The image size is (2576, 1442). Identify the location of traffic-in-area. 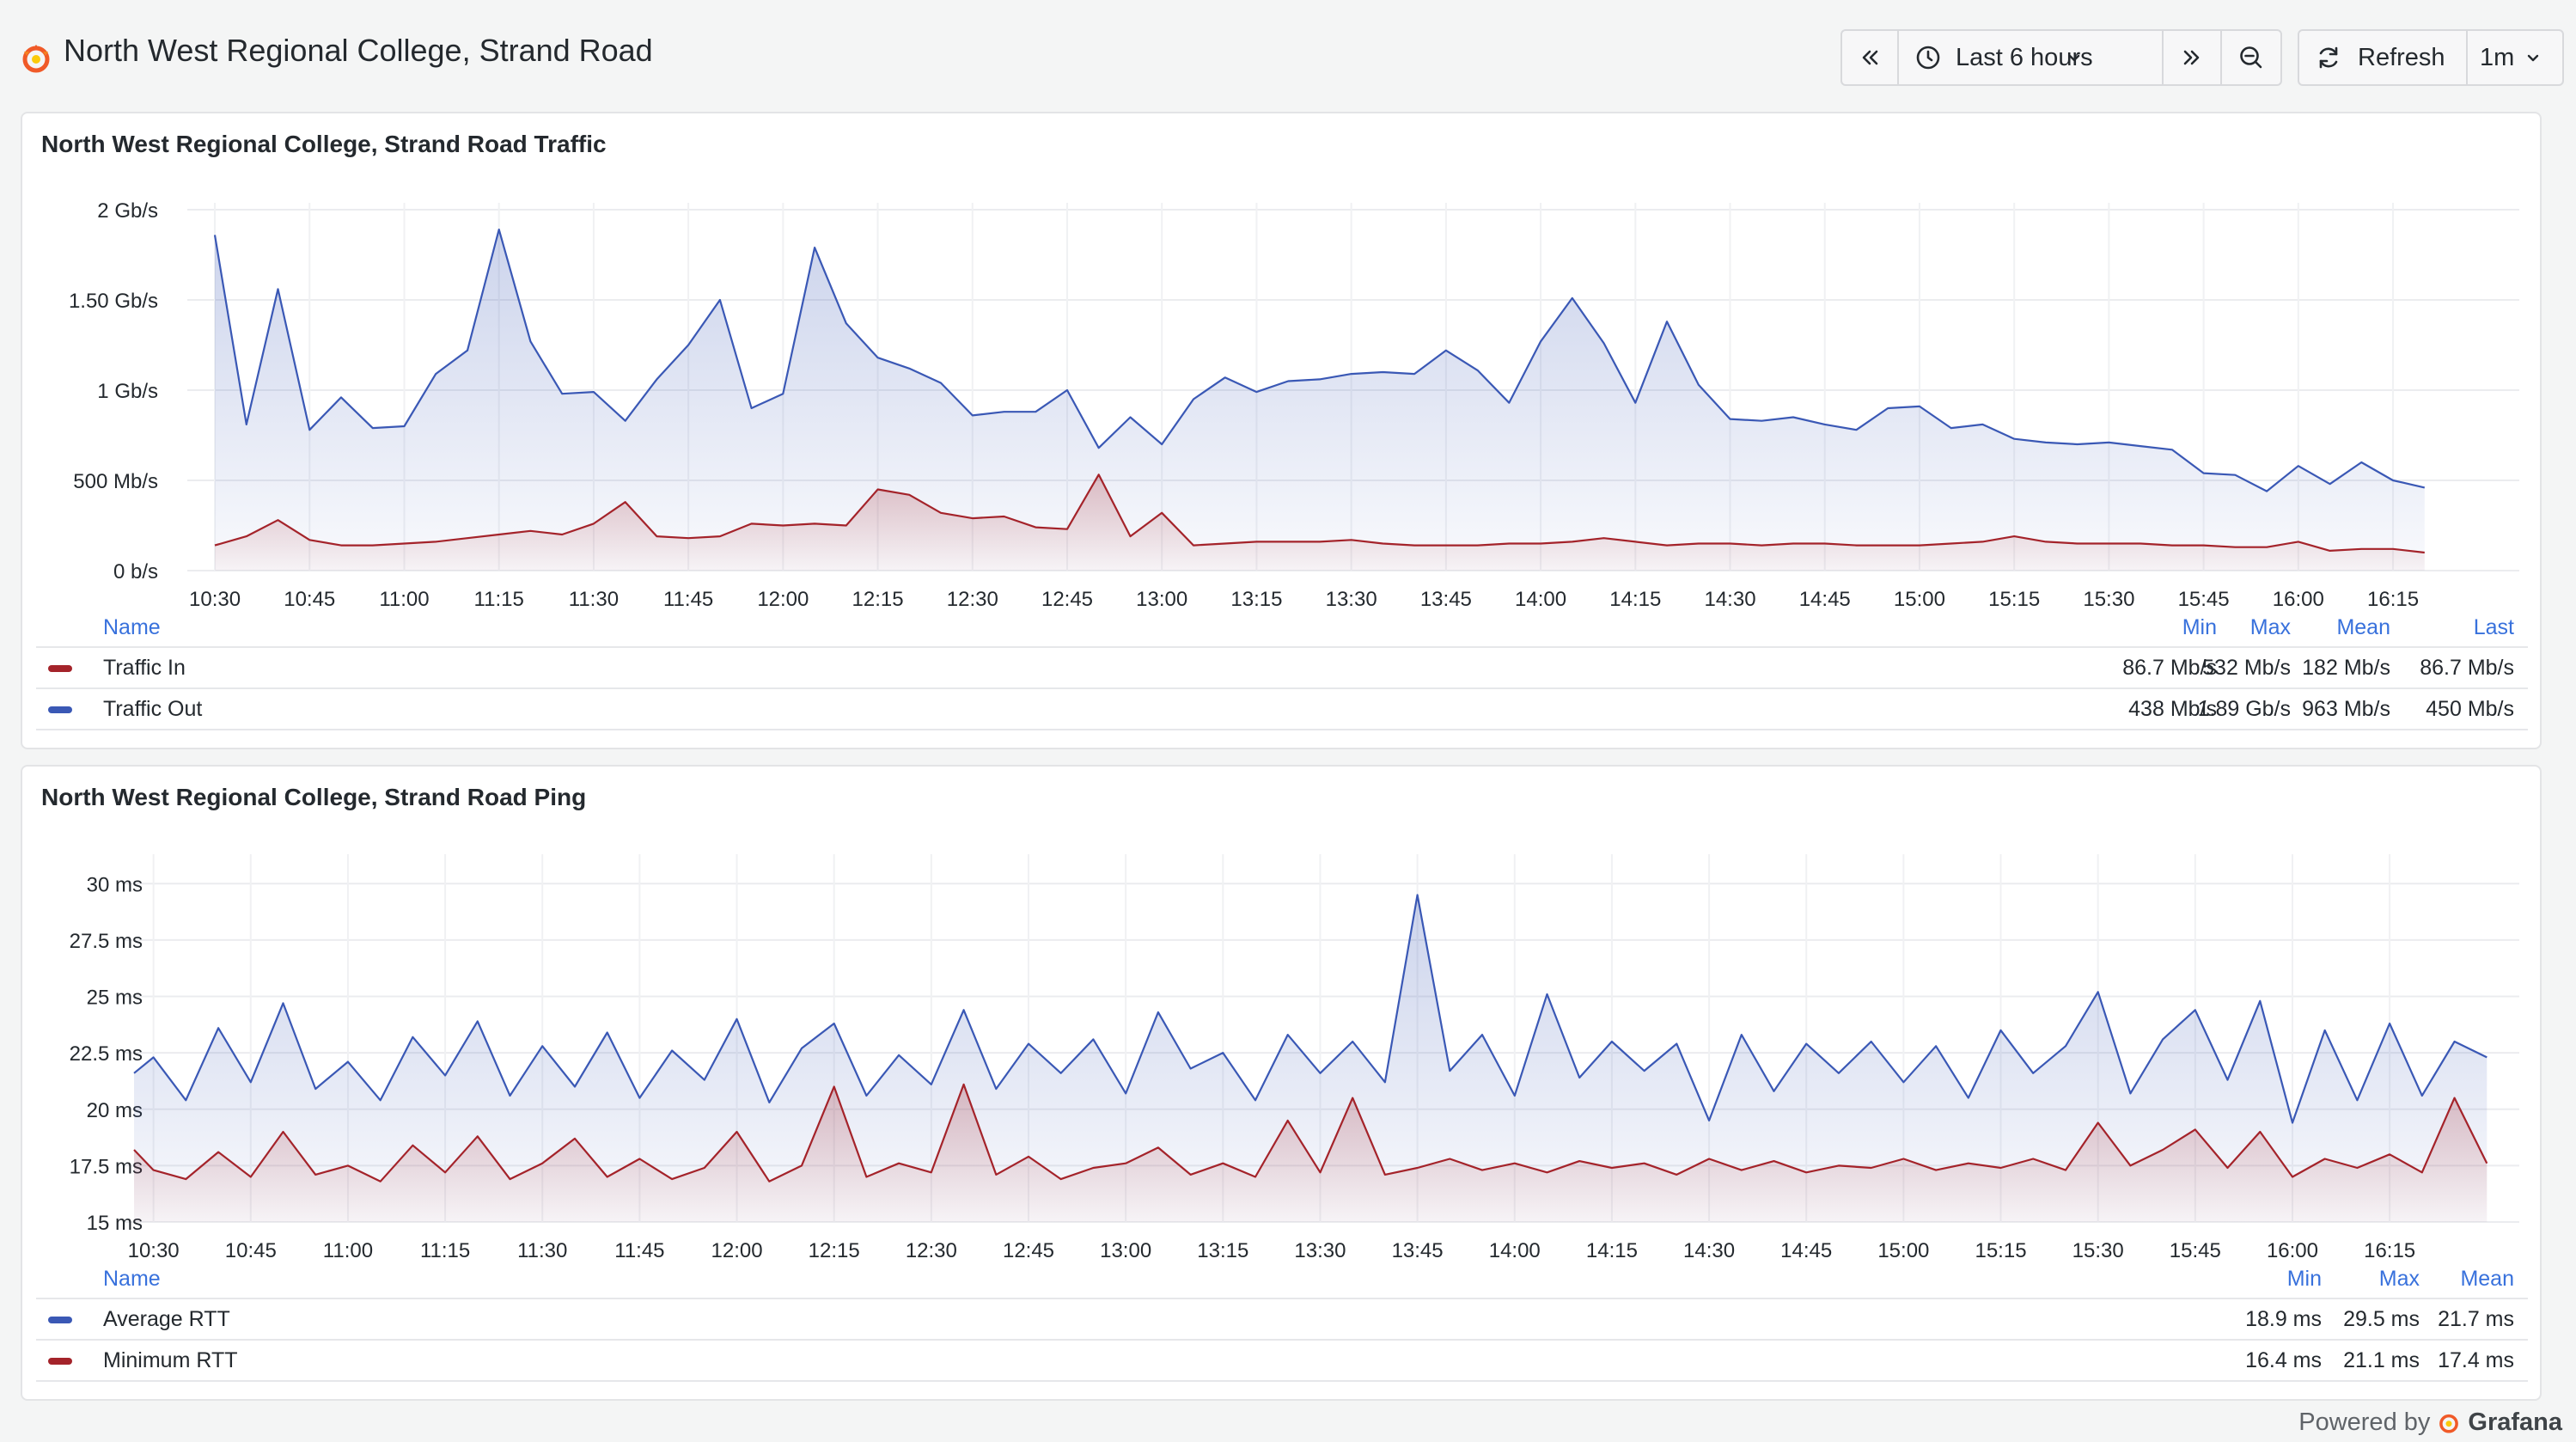
(1320, 522).